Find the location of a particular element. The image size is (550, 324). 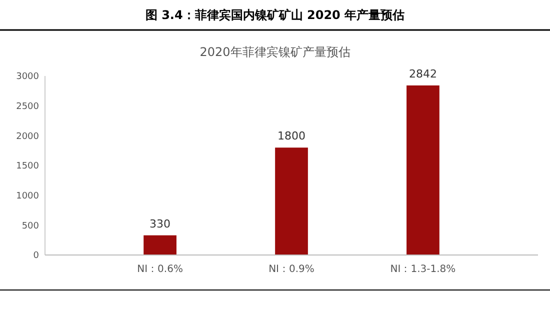

data-label: 2842 is located at coordinates (422, 73).